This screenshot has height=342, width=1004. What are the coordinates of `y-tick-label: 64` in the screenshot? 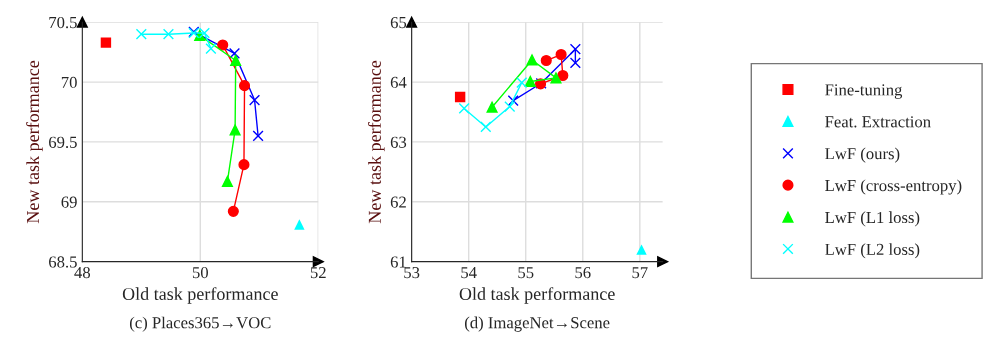 It's located at (398, 82).